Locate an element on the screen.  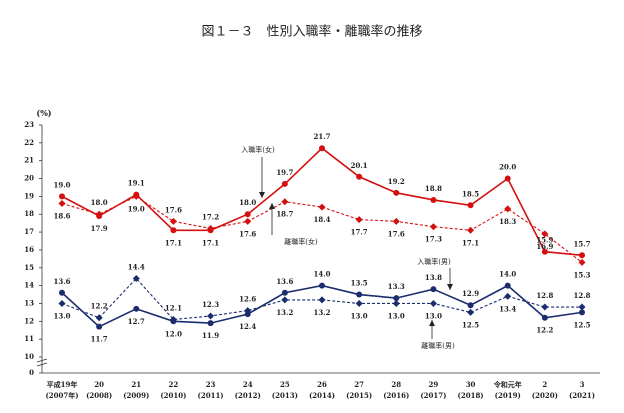
data-label: 18.5 is located at coordinates (470, 193).